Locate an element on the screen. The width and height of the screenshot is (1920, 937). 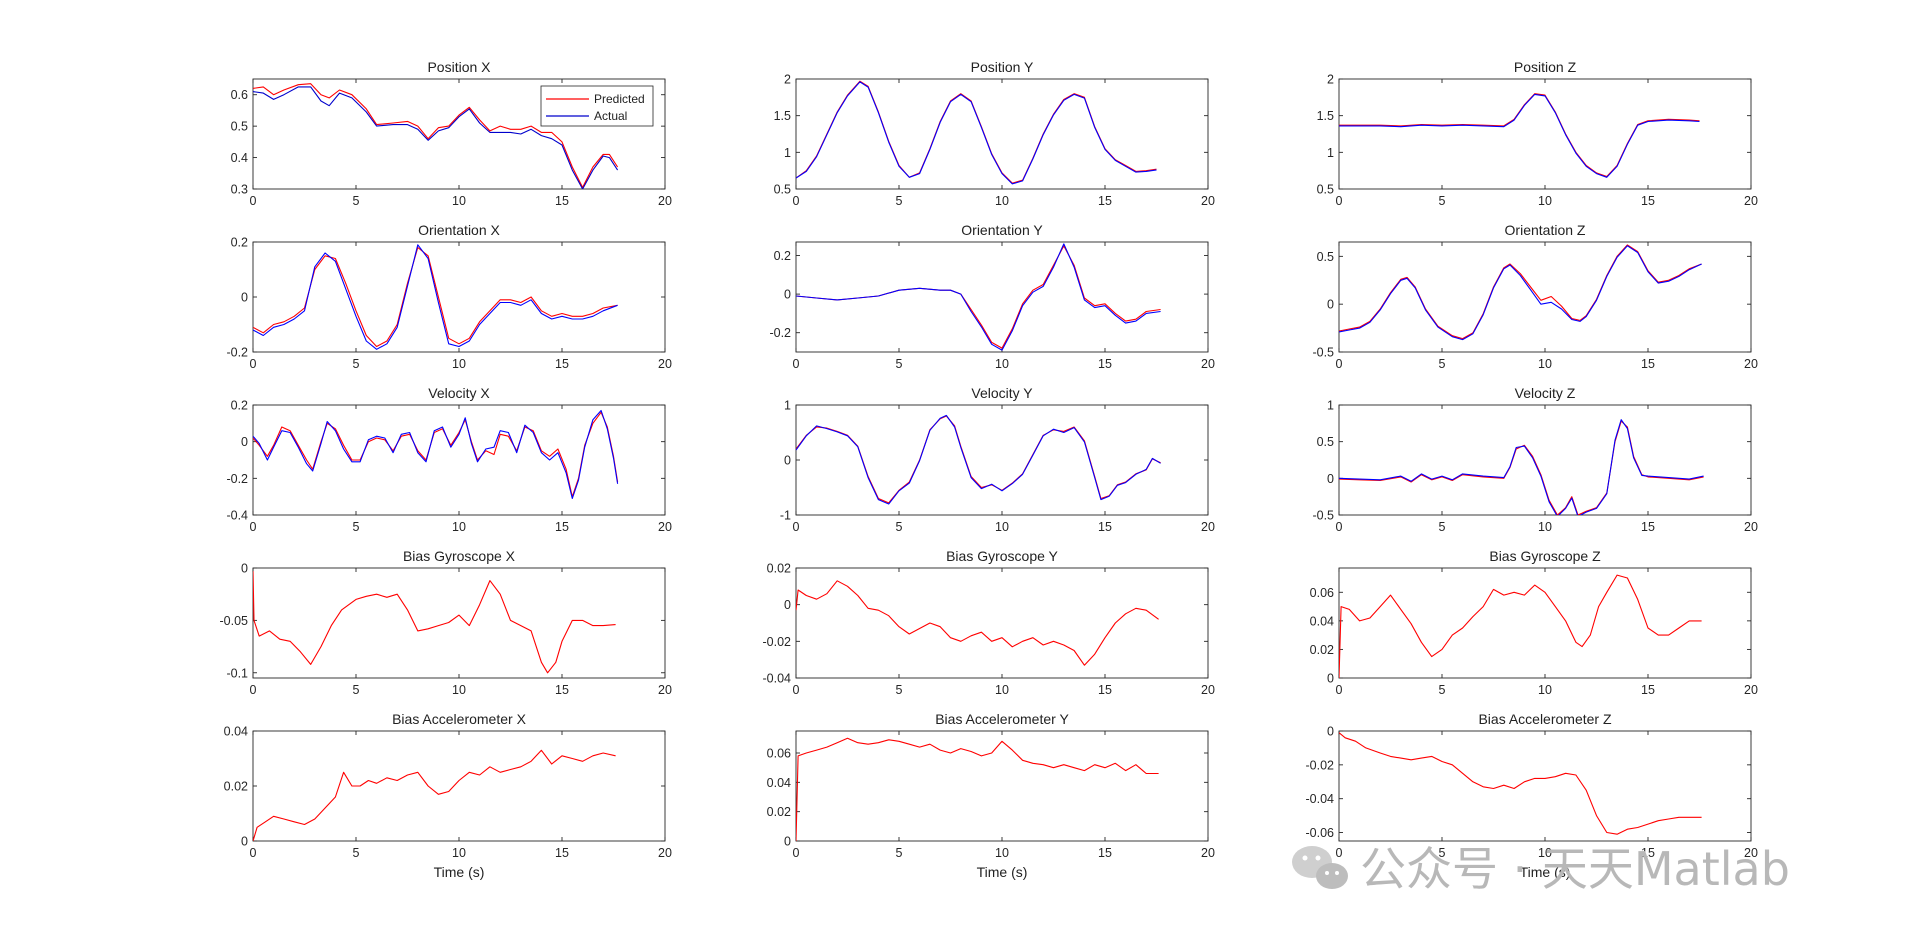
orientation-z-series-actual-line is located at coordinates (1520, 293).